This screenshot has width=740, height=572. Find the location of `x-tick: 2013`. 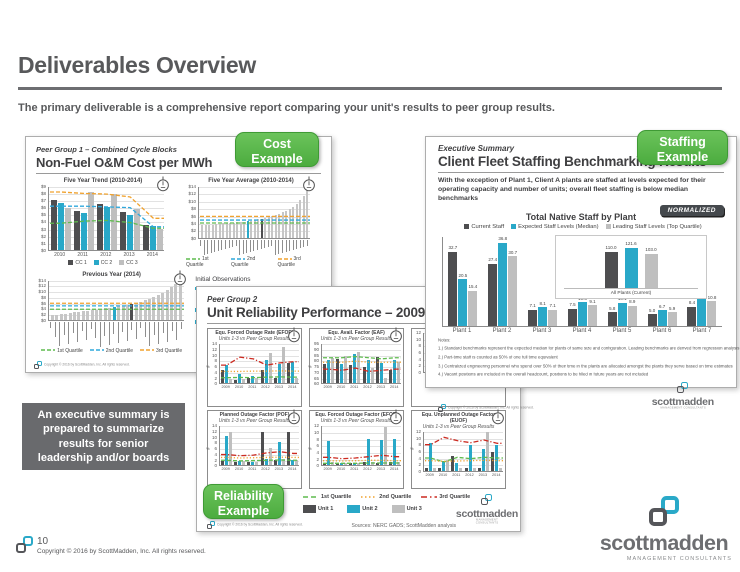

x-tick: 2013 is located at coordinates (279, 387).